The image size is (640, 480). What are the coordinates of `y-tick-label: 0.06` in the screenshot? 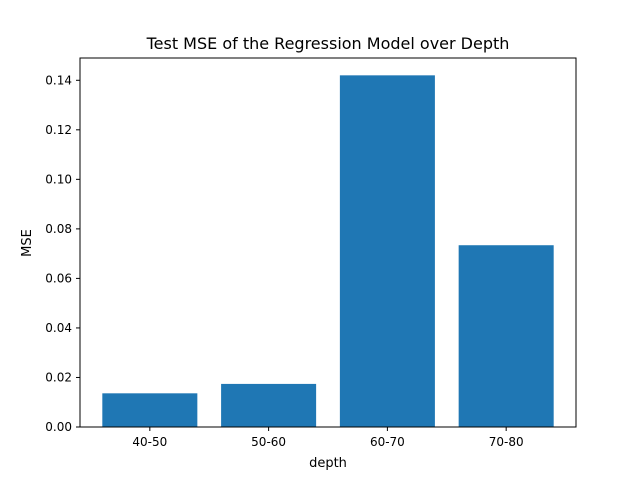 It's located at (58, 278).